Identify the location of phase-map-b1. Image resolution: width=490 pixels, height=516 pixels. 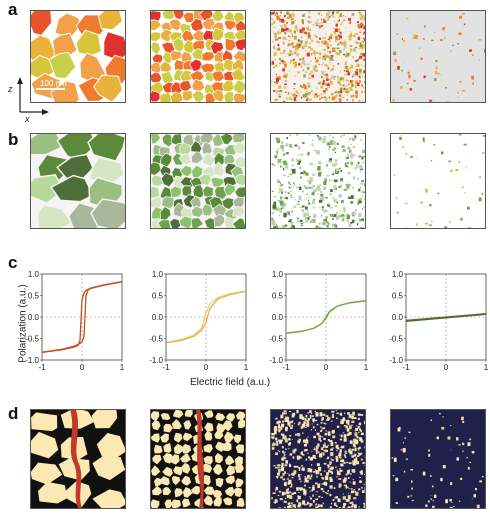
(78, 181).